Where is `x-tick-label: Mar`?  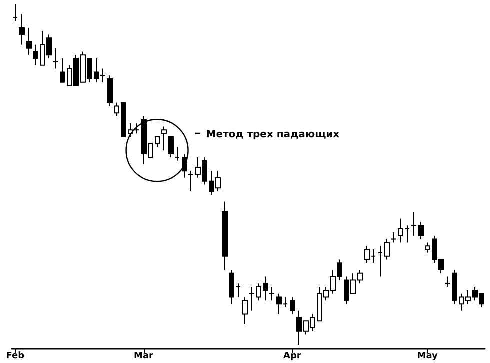
x-tick-label: Mar is located at coordinates (144, 357).